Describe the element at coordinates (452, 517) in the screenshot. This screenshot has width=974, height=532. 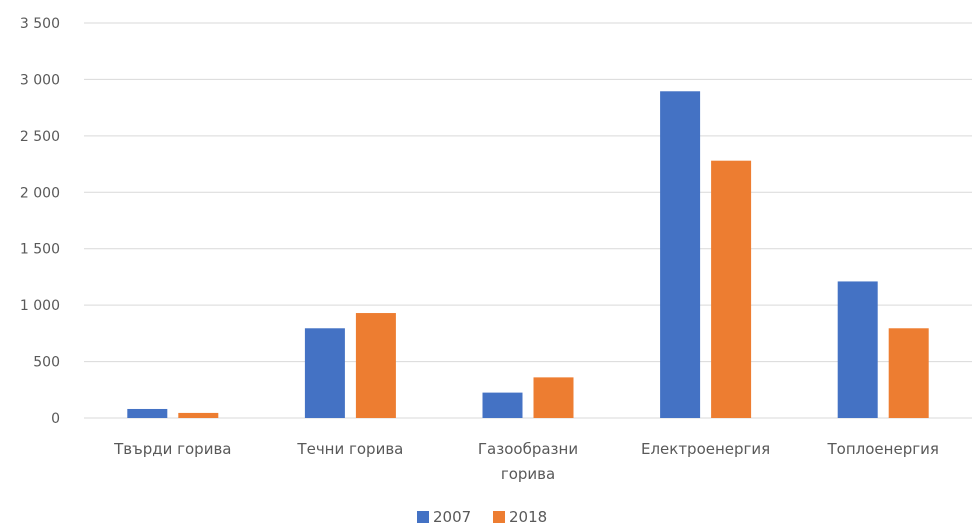
I see `legend-label-2007: 2007` at that location.